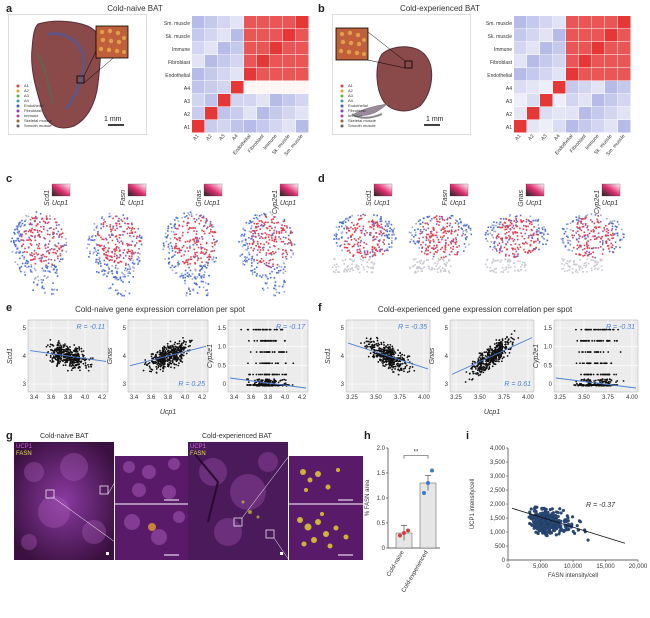  I want to click on y-tick-label: 4, so click(25, 357).